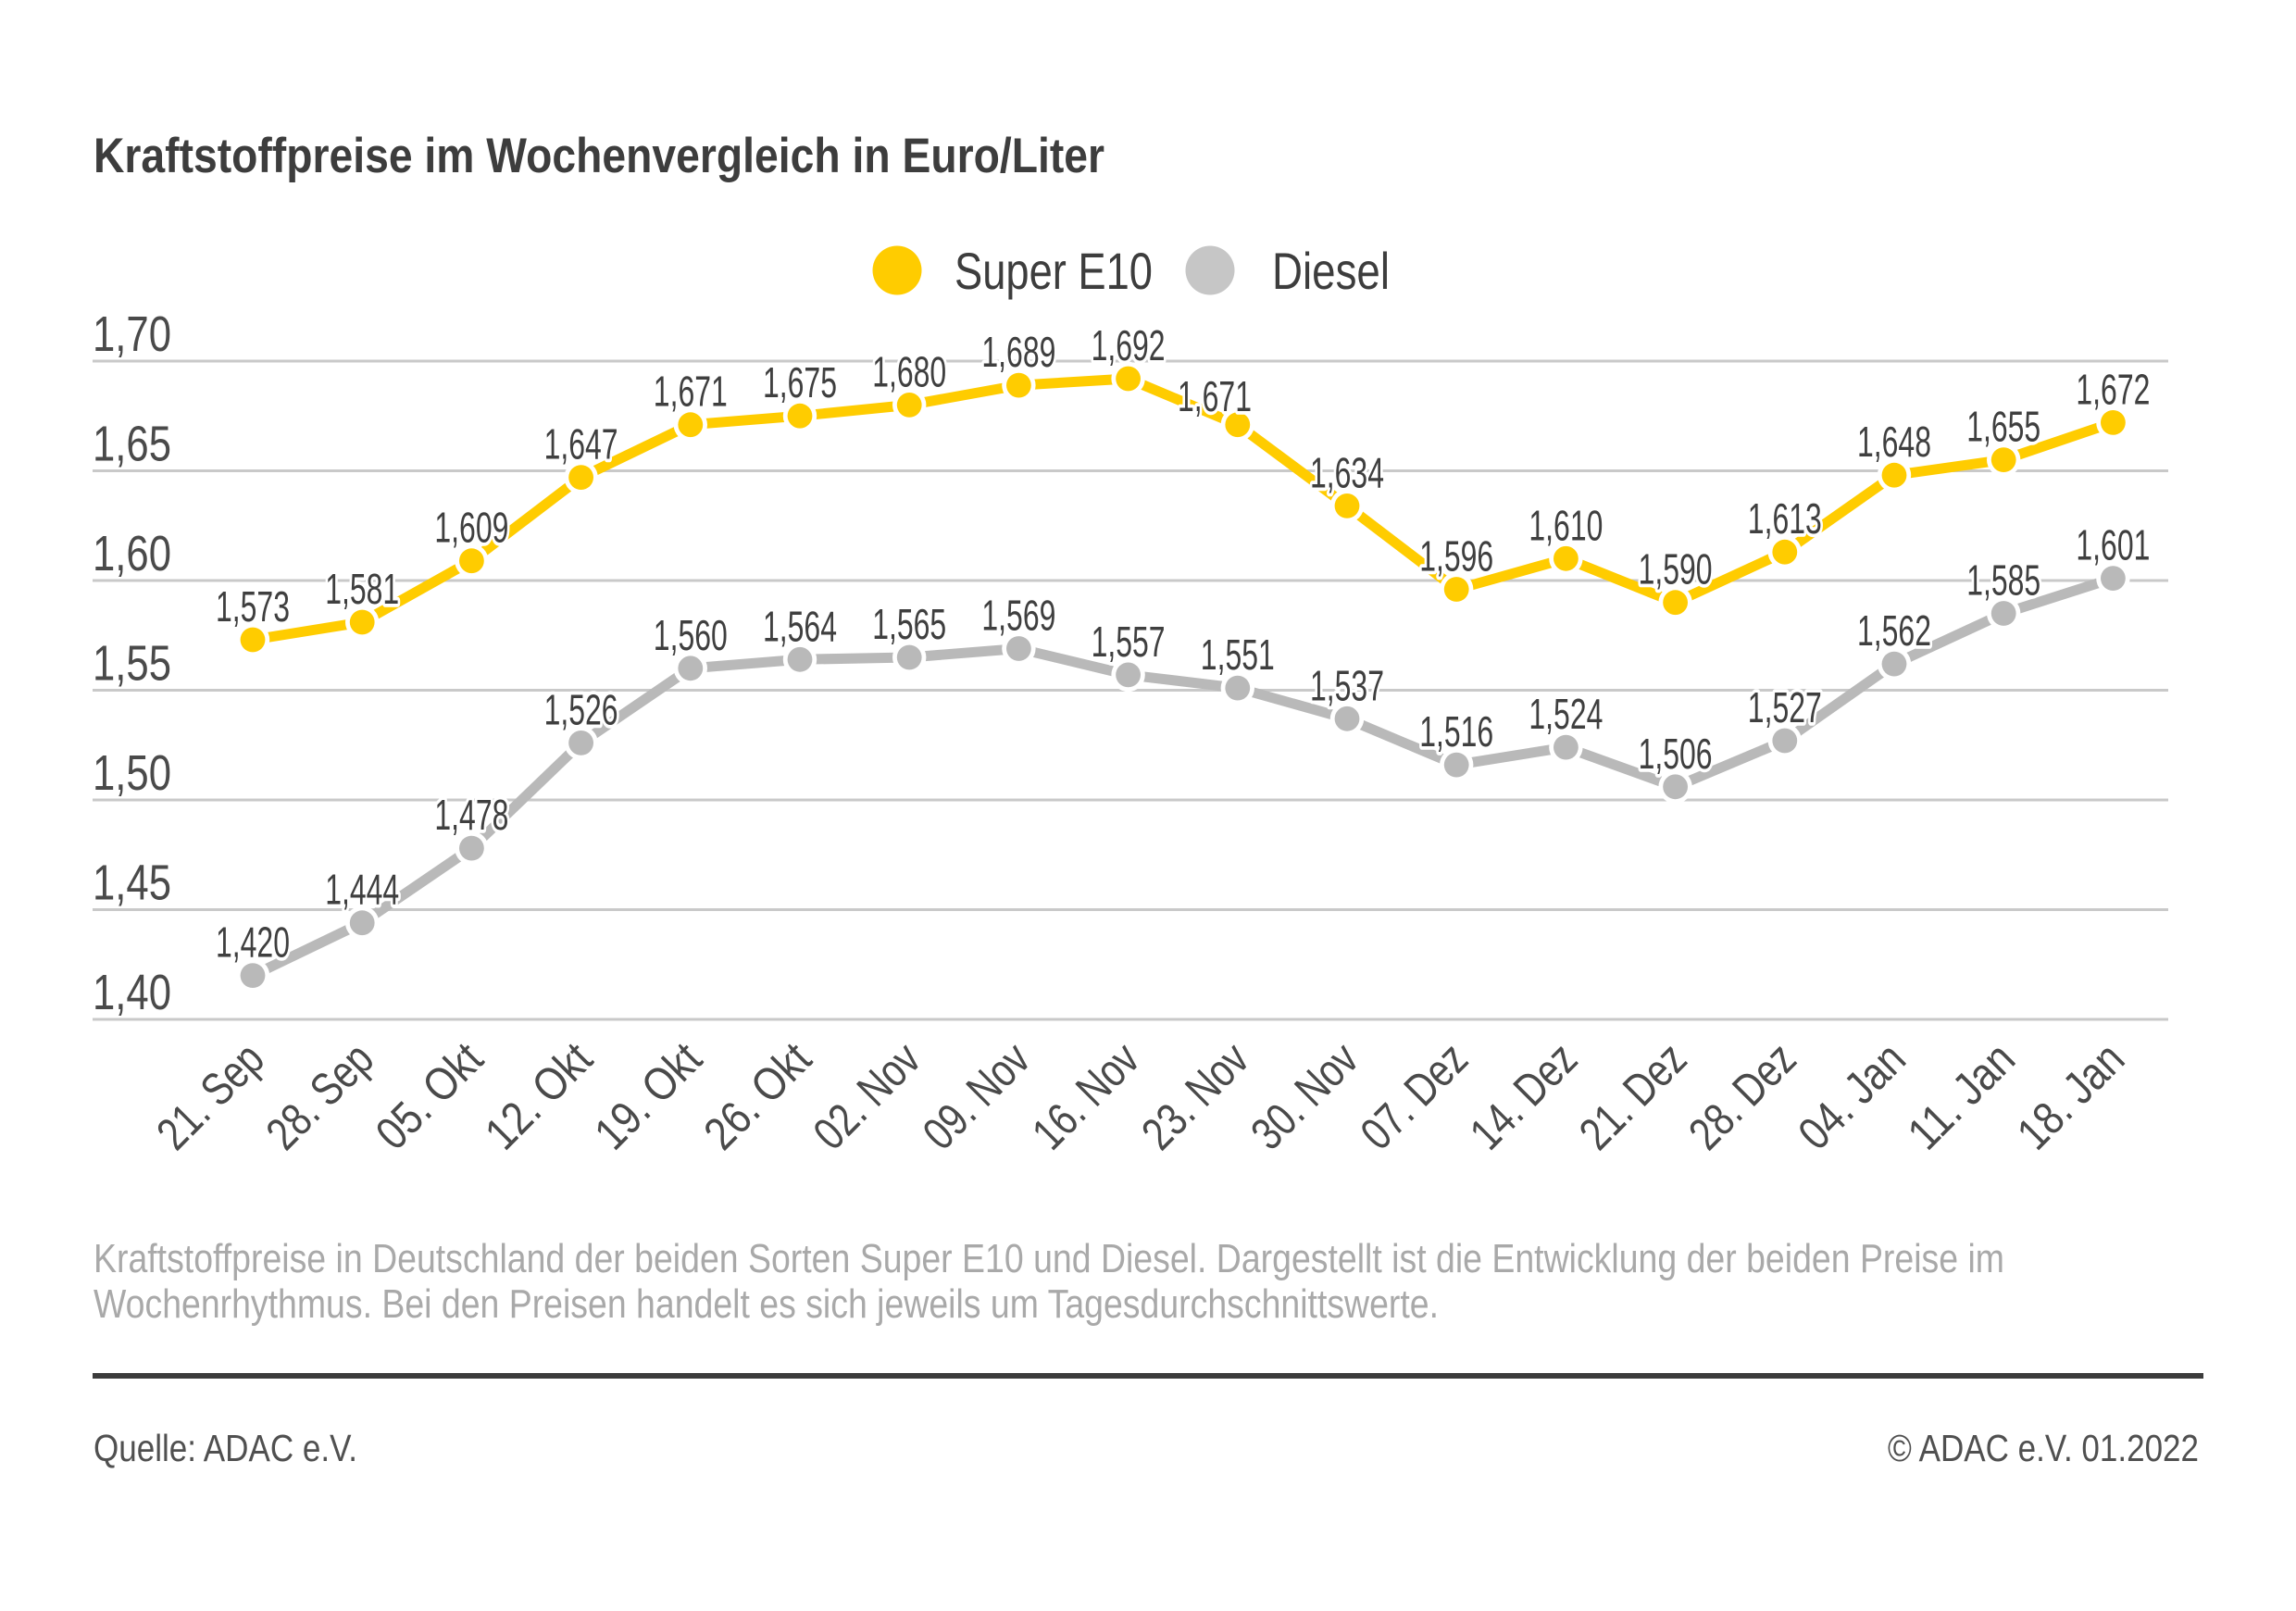  I want to click on svg-text: 1,560, so click(691, 635).